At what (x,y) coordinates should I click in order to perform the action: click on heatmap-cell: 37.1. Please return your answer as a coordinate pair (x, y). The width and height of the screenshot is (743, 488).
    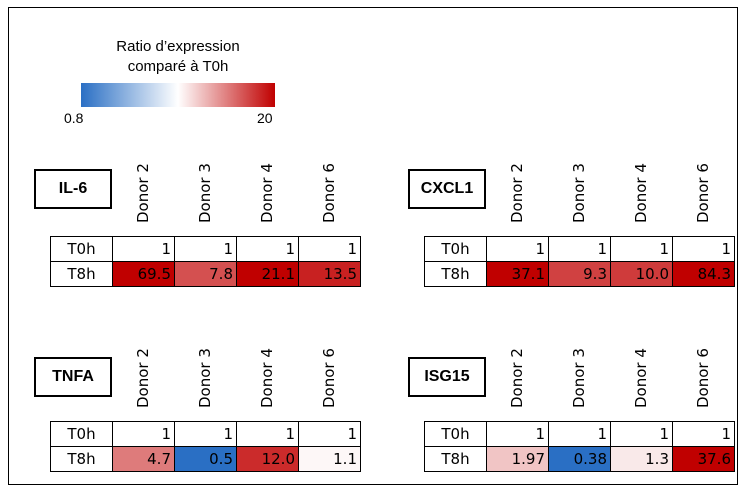
    Looking at the image, I should click on (517, 274).